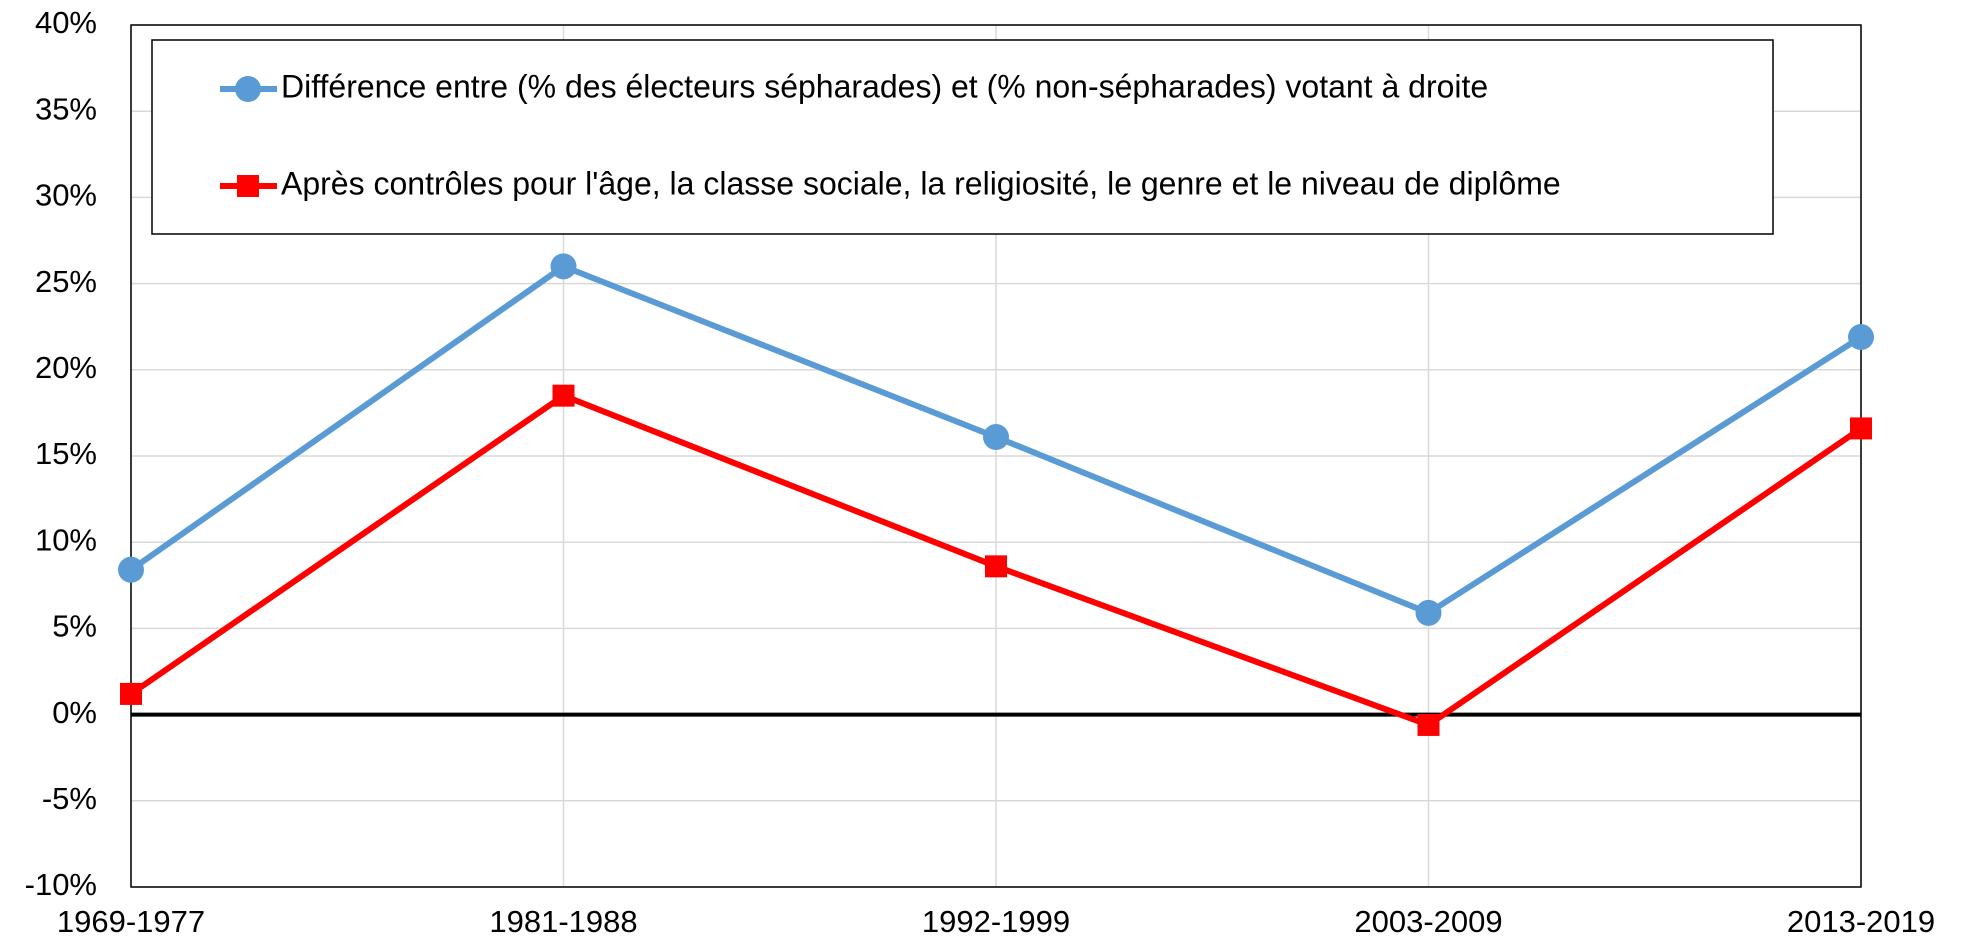 This screenshot has height=944, width=1962. What do you see at coordinates (66, 453) in the screenshot?
I see `y-tick-label: 15%` at bounding box center [66, 453].